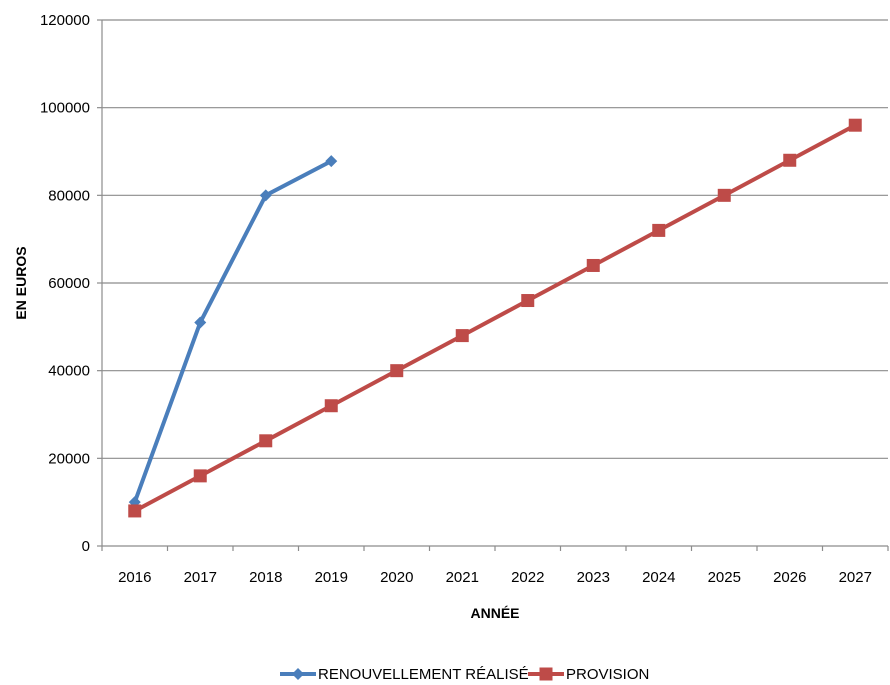  I want to click on legend-item: PROVISION, so click(588, 674).